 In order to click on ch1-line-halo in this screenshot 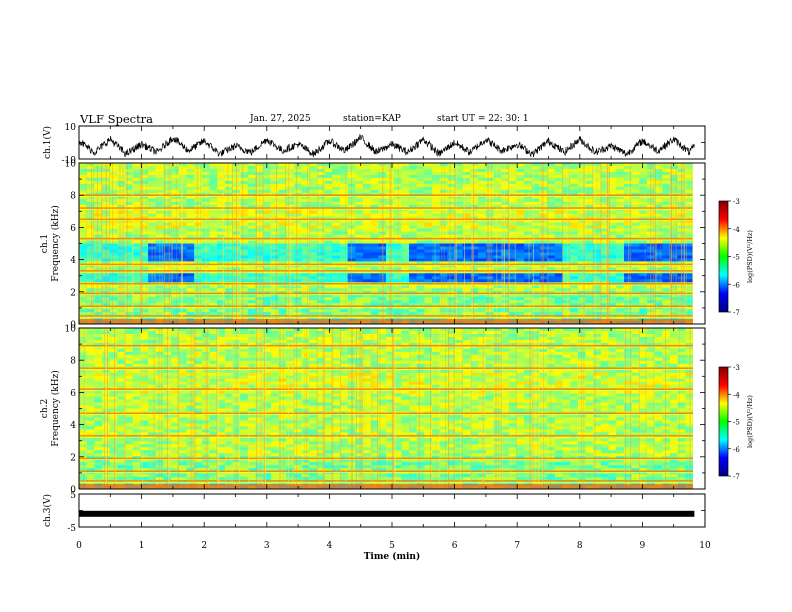, I will do `click(386, 221)`.